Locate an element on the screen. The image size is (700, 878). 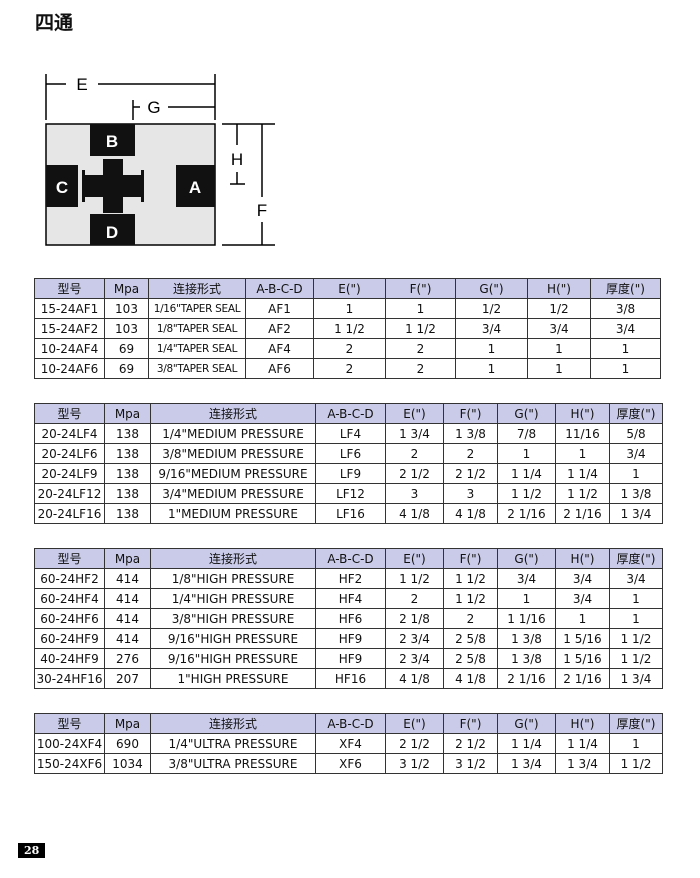
table-cell: HF2 is located at coordinates (350, 578).